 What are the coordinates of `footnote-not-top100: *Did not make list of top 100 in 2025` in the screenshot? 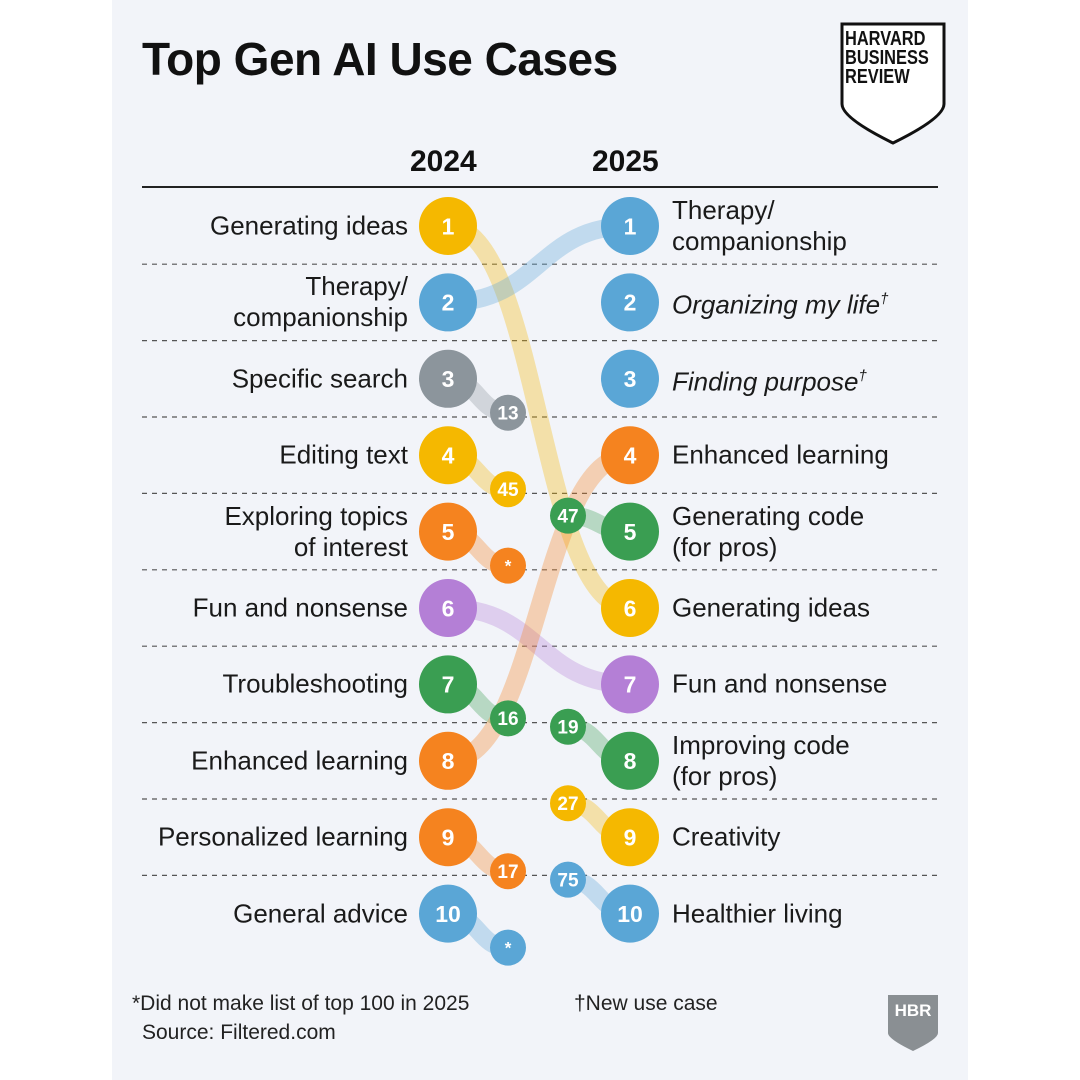 It's located at (301, 1003).